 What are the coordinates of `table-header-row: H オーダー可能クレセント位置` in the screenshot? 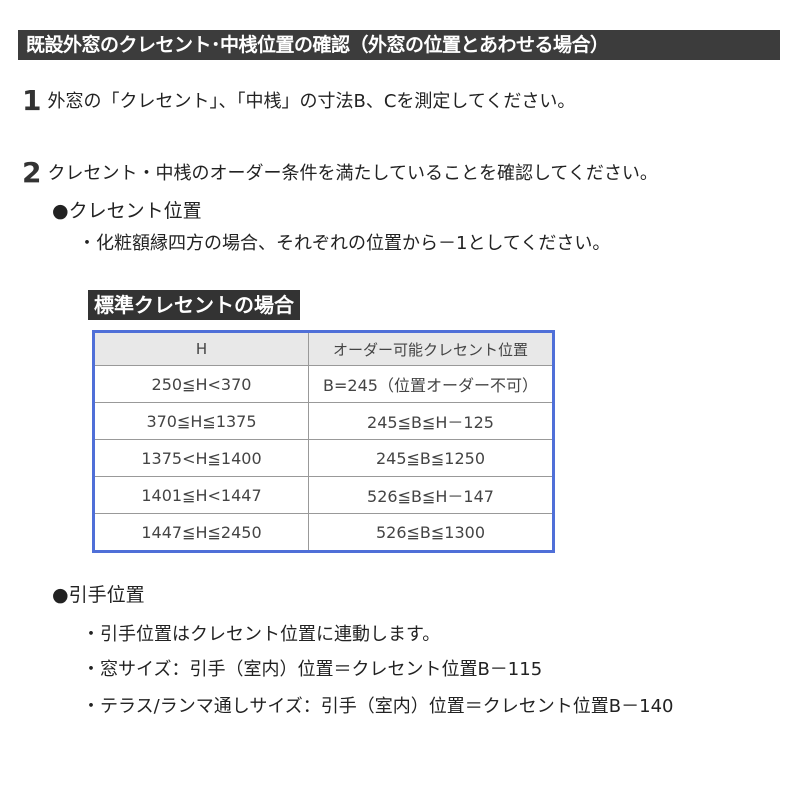 It's located at (323, 348).